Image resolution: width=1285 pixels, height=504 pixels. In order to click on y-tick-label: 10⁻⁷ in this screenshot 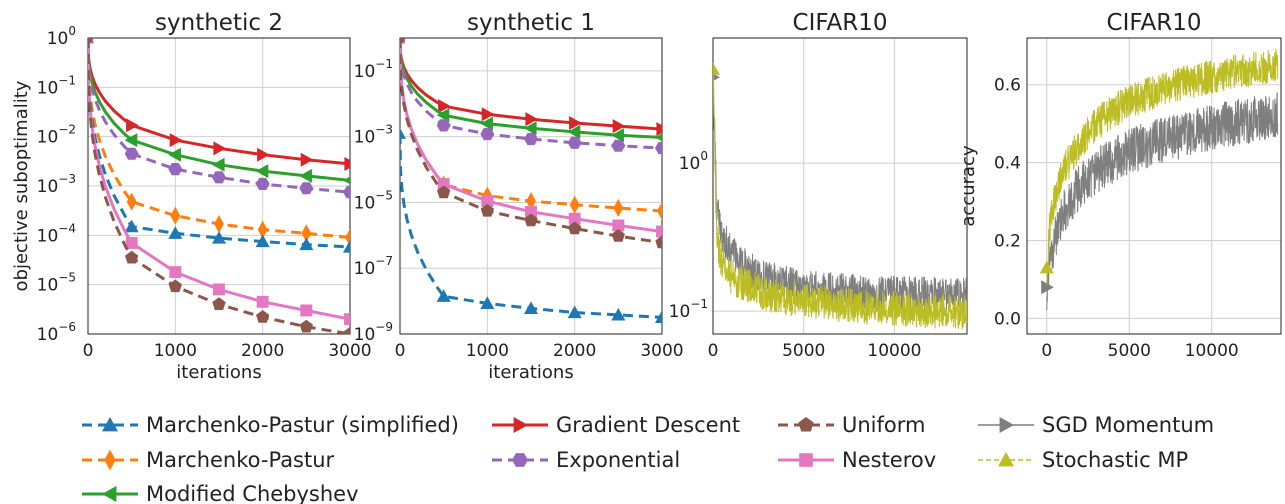, I will do `click(373, 266)`.